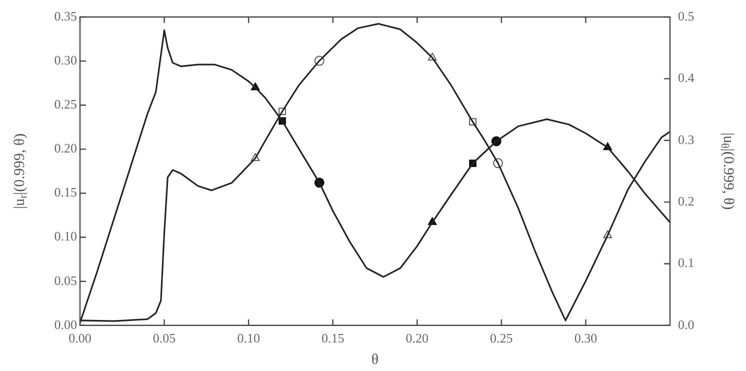  Describe the element at coordinates (727, 171) in the screenshot. I see `y2-axis-title: |uθ|(0.999, θ)` at that location.